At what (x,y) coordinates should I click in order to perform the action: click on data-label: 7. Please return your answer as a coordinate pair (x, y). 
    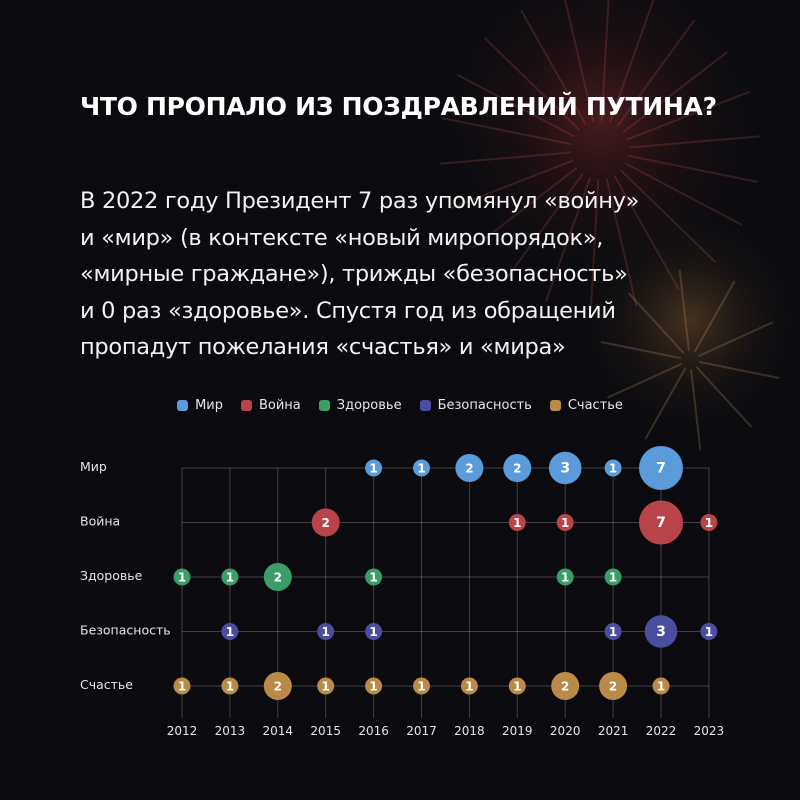
    Looking at the image, I should click on (661, 469).